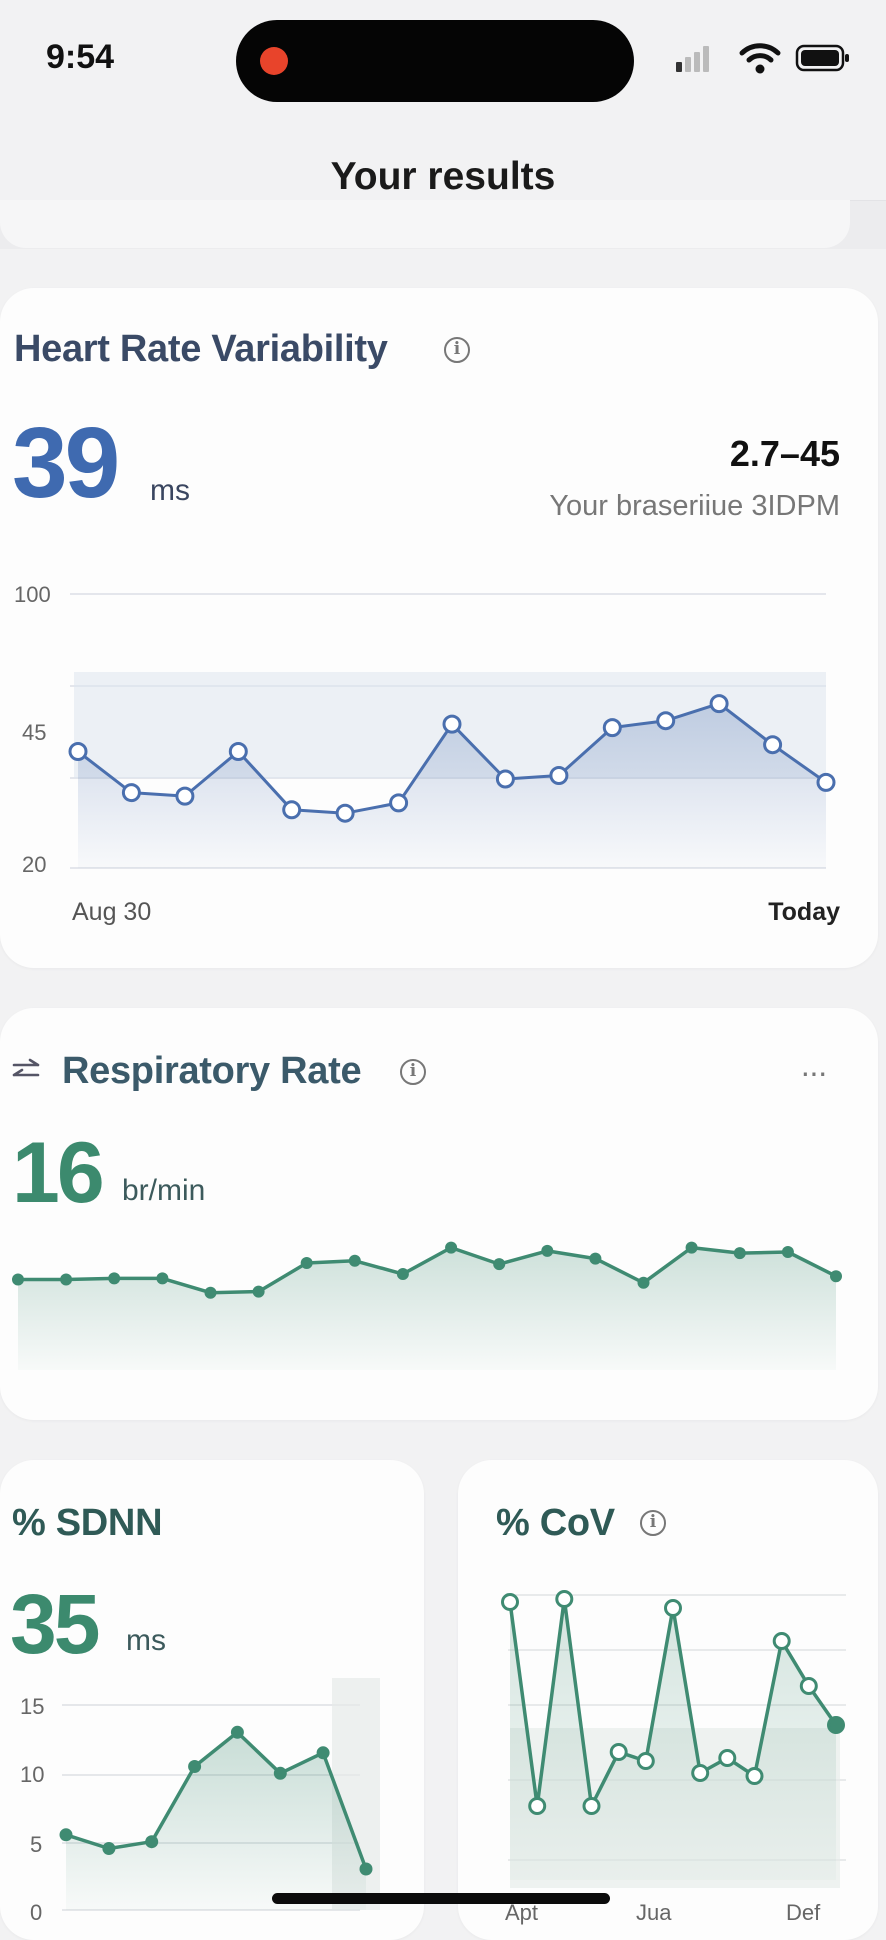 This screenshot has width=886, height=1940. I want to click on hrv-value: 39, so click(66, 463).